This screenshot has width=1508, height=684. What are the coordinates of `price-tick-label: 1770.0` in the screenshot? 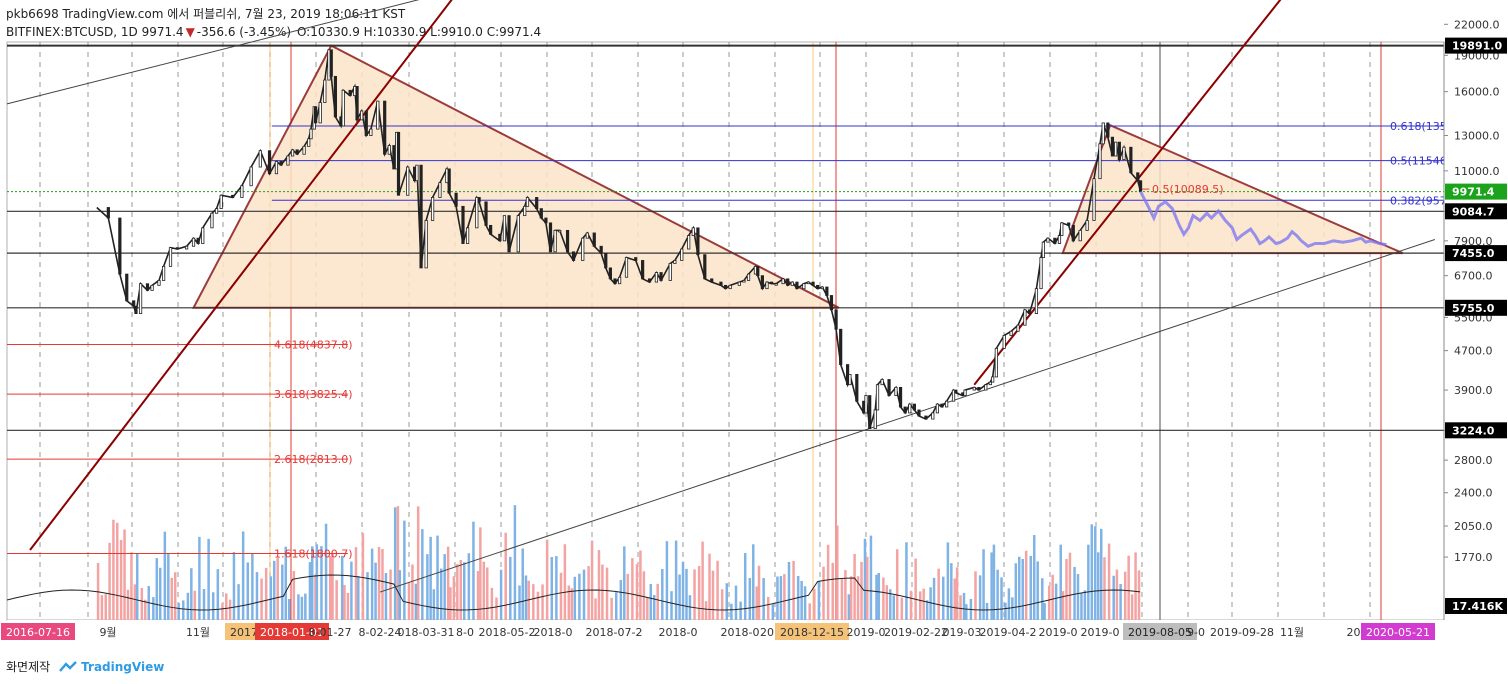 It's located at (1473, 557).